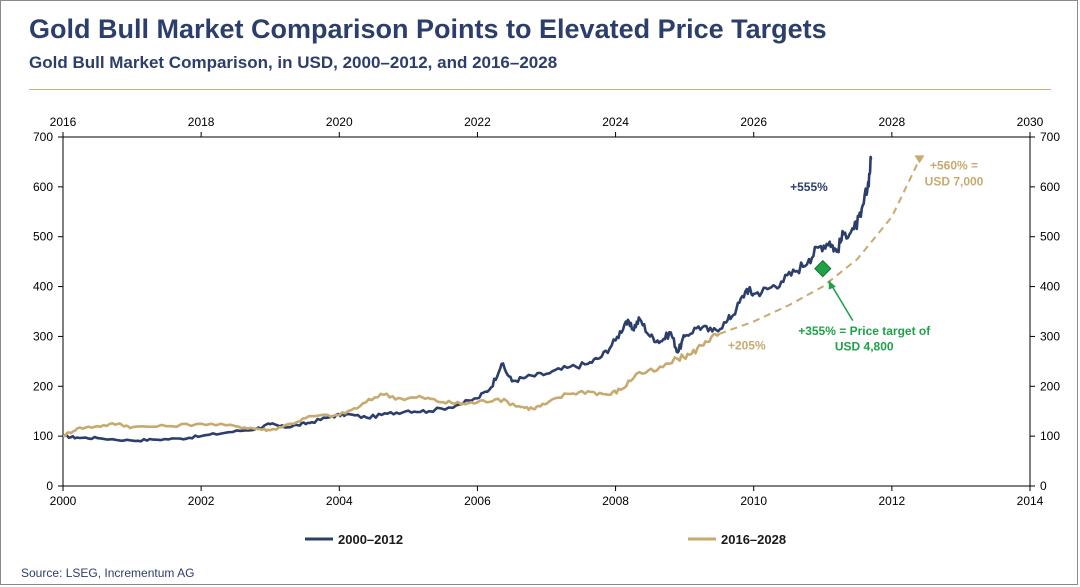  What do you see at coordinates (49, 486) in the screenshot?
I see `y-left-tick-label: 0` at bounding box center [49, 486].